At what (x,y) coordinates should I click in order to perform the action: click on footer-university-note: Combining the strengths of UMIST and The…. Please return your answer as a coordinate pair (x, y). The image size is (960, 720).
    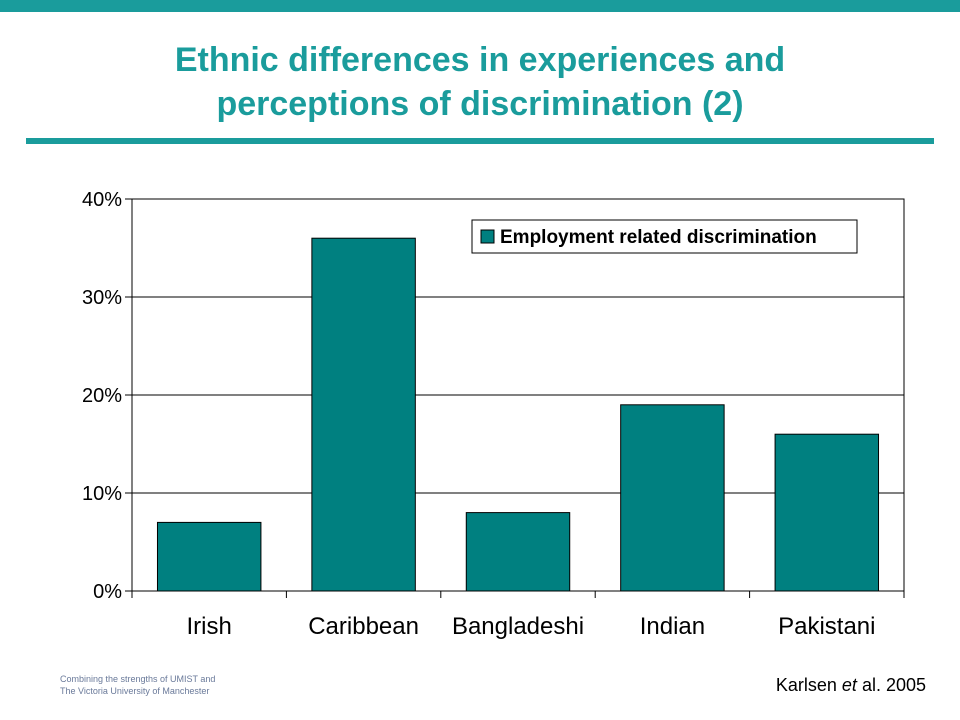
    Looking at the image, I should click on (137, 685).